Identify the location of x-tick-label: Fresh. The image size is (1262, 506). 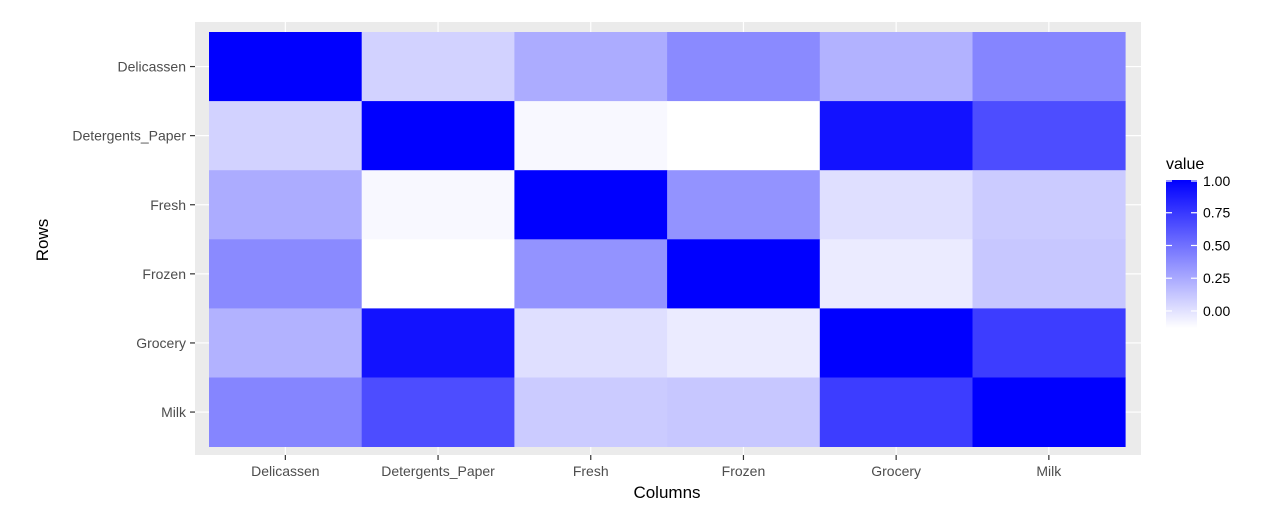
(591, 471).